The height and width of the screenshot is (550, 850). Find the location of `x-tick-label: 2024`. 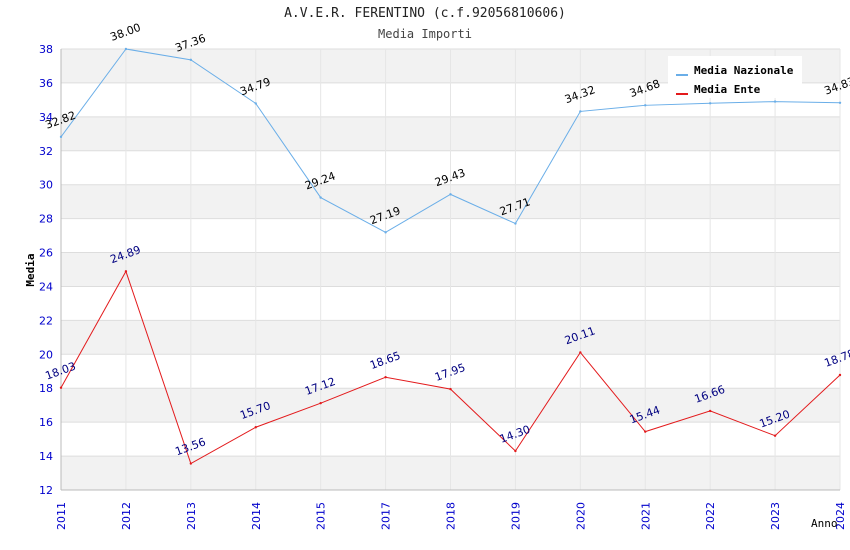

x-tick-label: 2024 is located at coordinates (840, 516).